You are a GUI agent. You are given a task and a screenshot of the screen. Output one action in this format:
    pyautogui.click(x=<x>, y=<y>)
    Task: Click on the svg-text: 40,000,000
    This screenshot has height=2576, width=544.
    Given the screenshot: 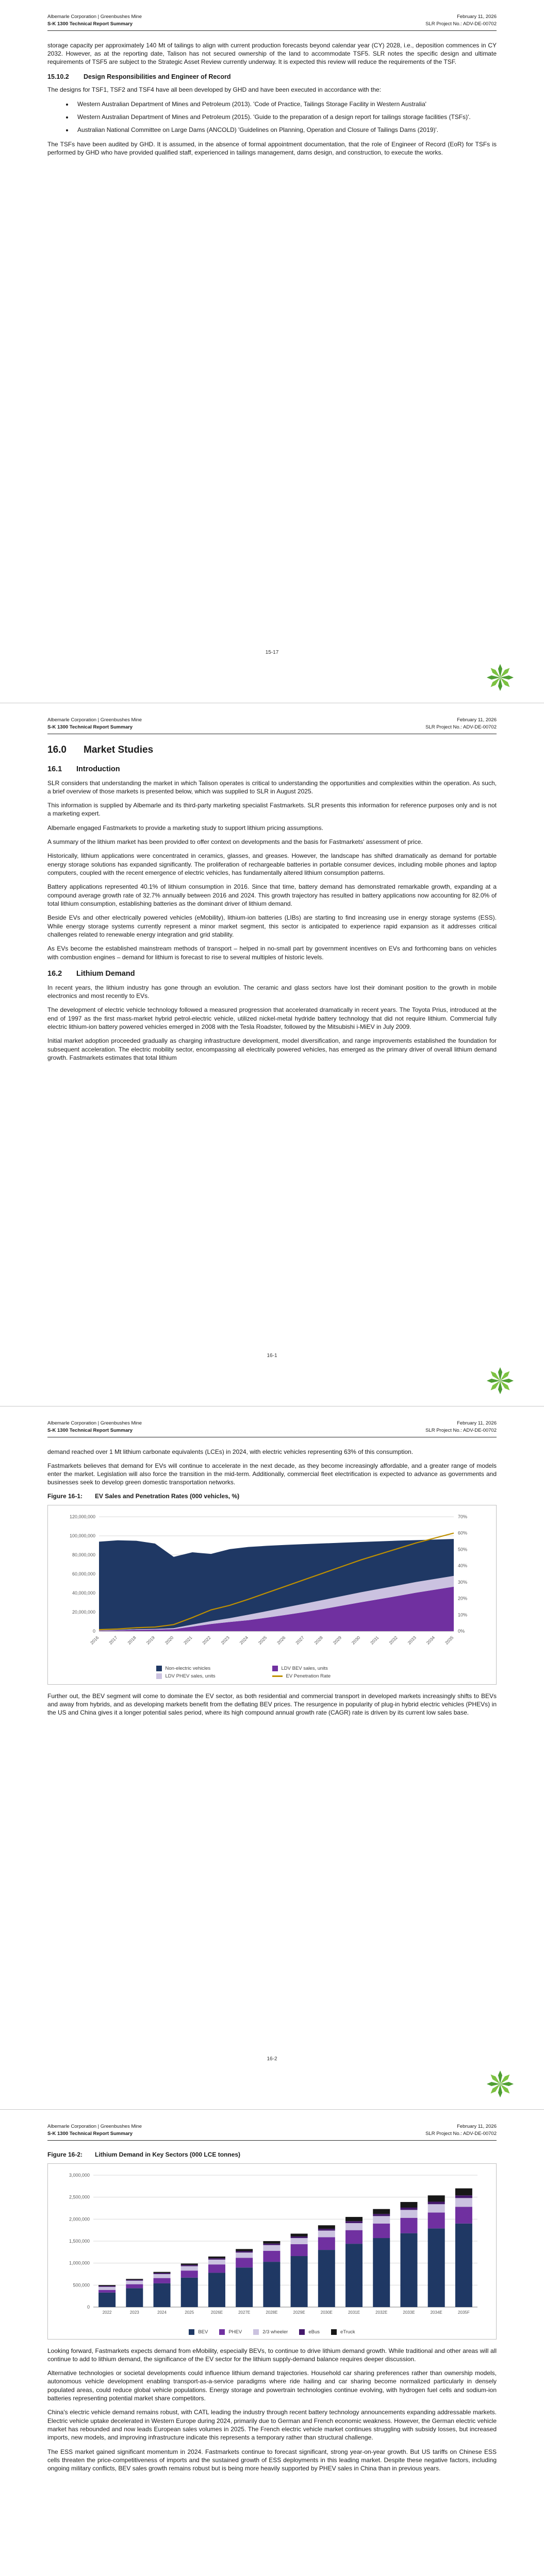 What is the action you would take?
    pyautogui.click(x=84, y=1593)
    